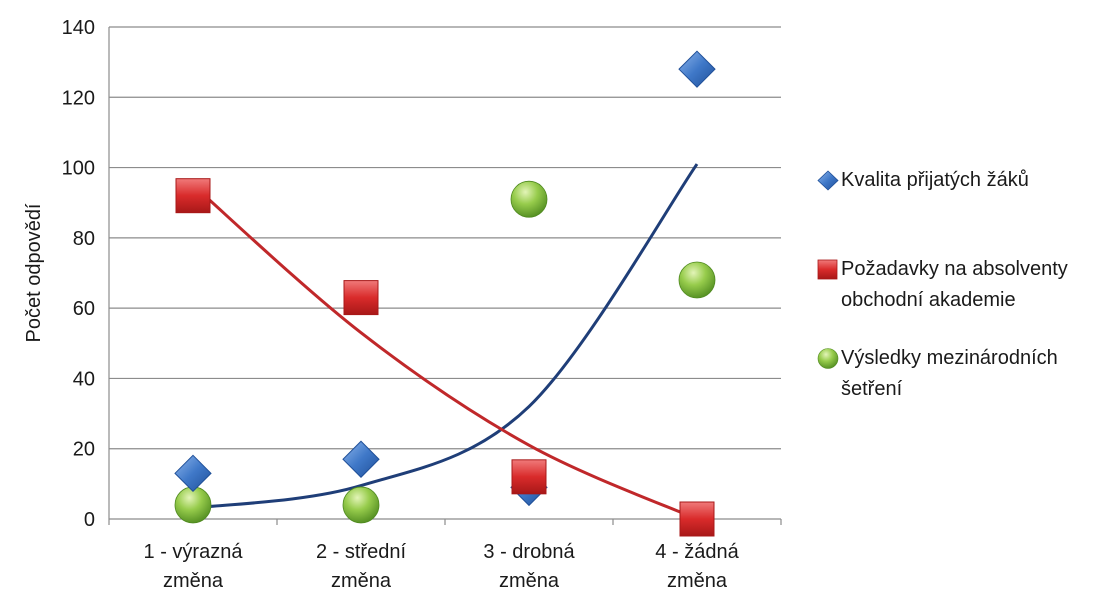 The width and height of the screenshot is (1113, 602). Describe the element at coordinates (194, 566) in the screenshot. I see `x-tick-label: 1 - výrazná změna` at that location.